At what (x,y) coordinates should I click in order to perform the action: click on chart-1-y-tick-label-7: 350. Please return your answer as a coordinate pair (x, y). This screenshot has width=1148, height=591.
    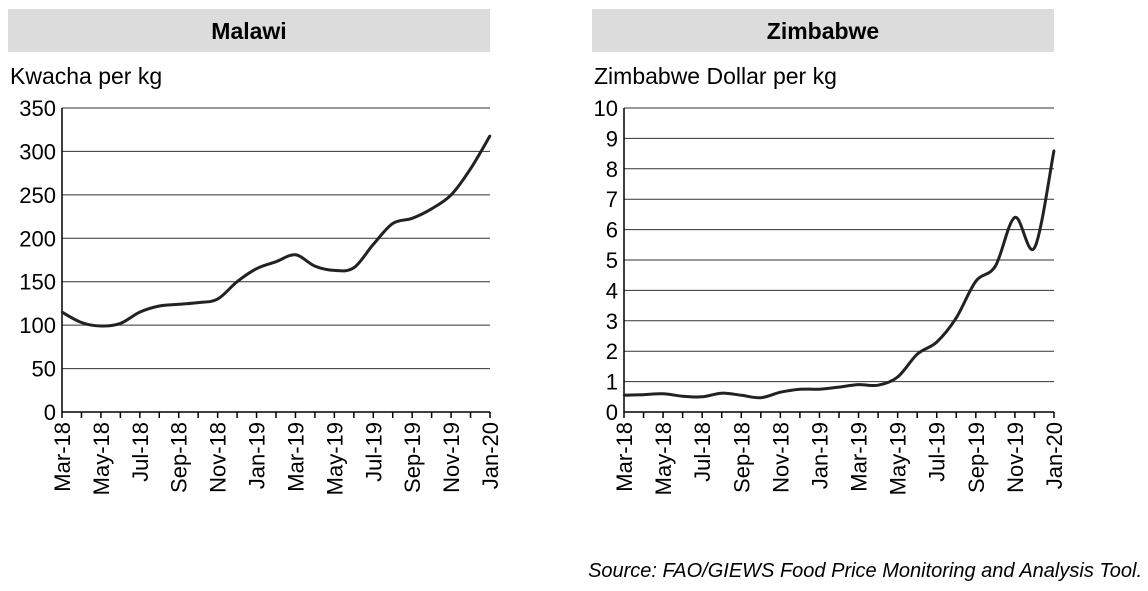
    Looking at the image, I should click on (37, 108).